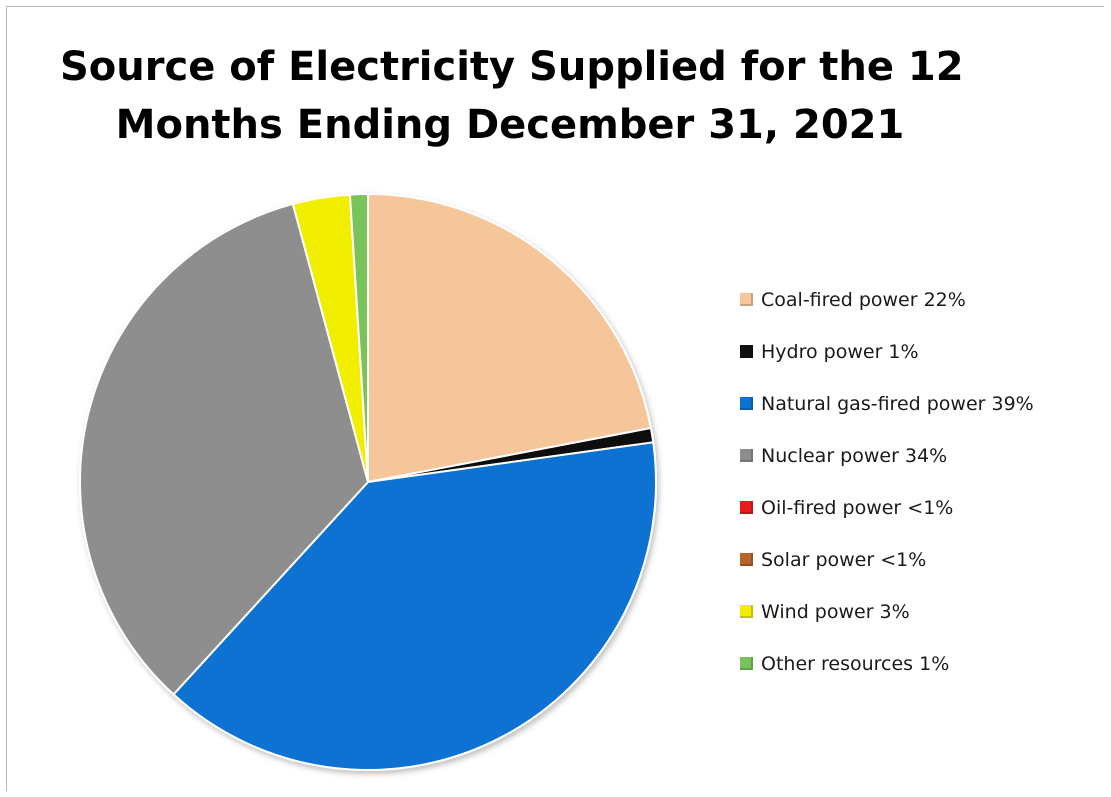  What do you see at coordinates (863, 299) in the screenshot?
I see `legend-label: Coal-fired power 22%` at bounding box center [863, 299].